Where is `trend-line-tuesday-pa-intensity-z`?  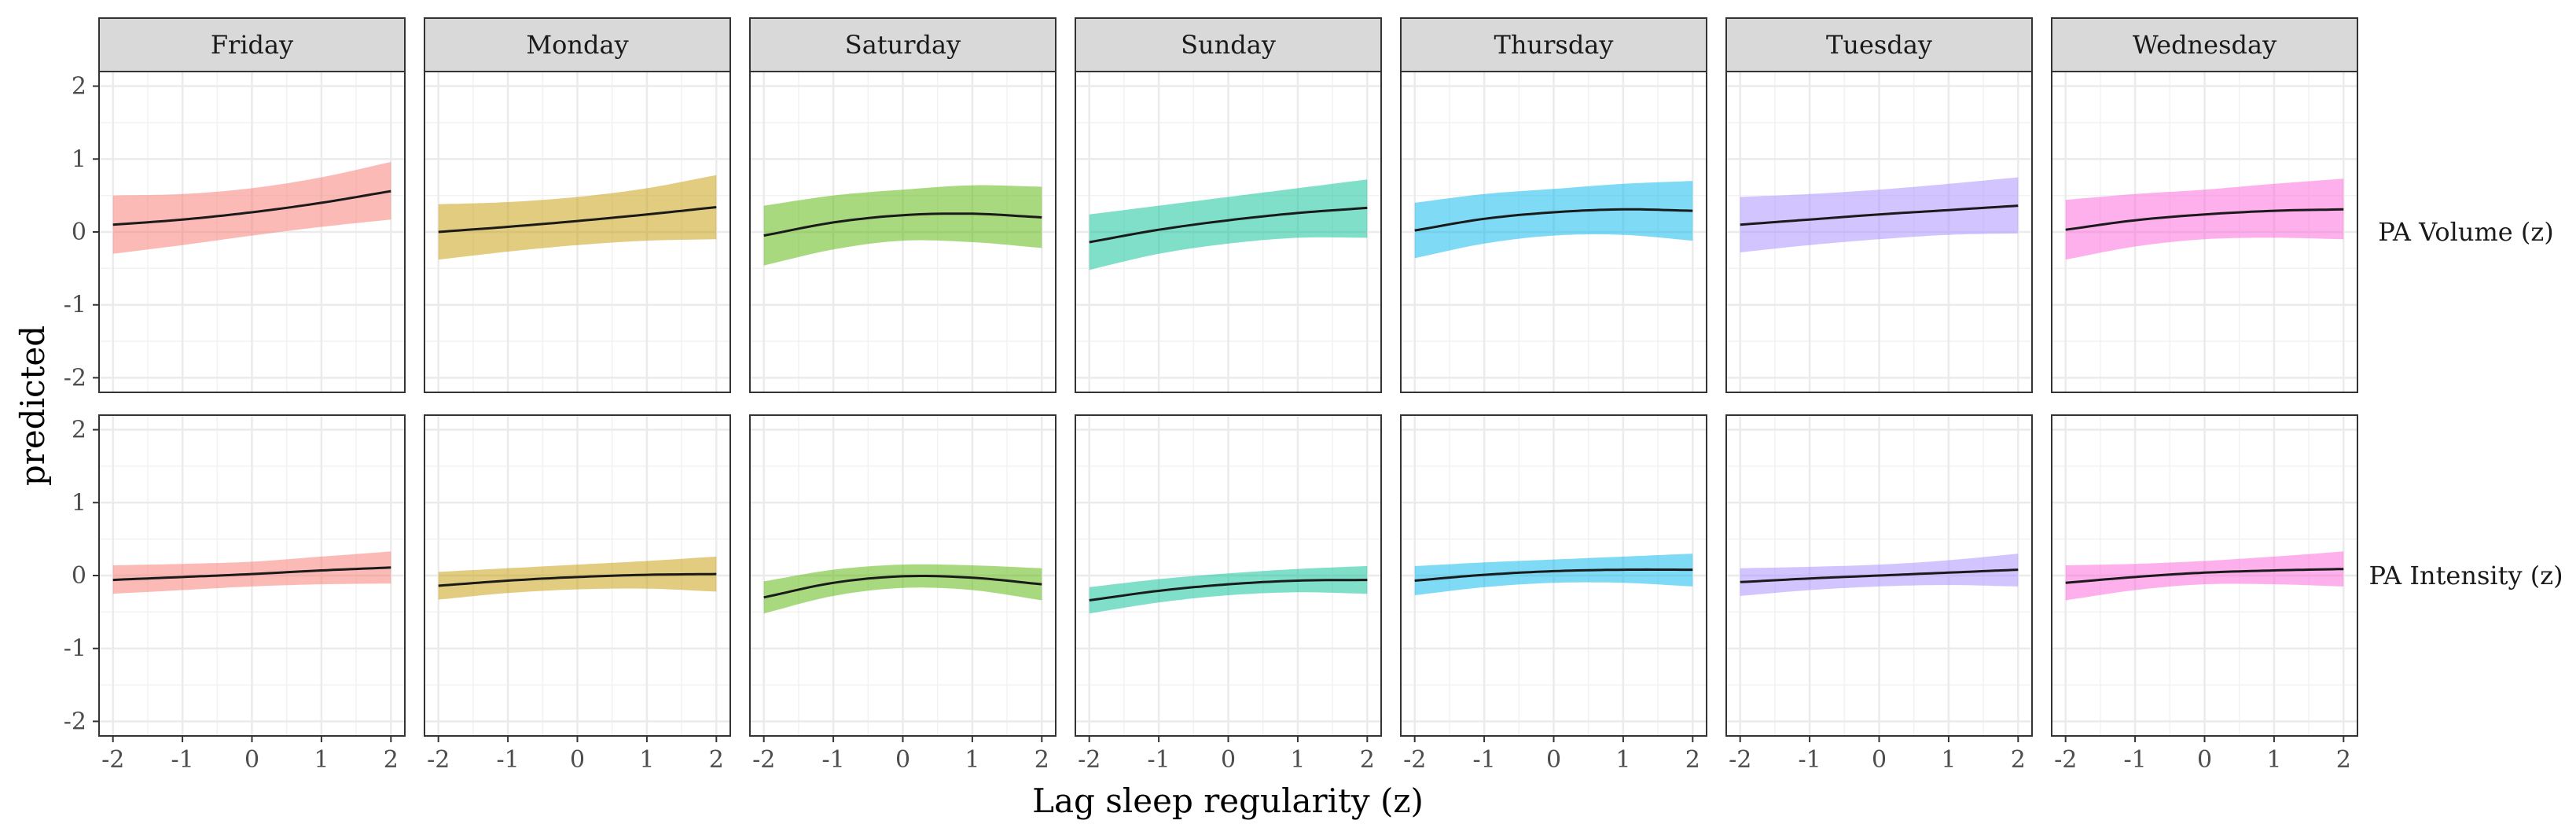
trend-line-tuesday-pa-intensity-z is located at coordinates (1880, 575).